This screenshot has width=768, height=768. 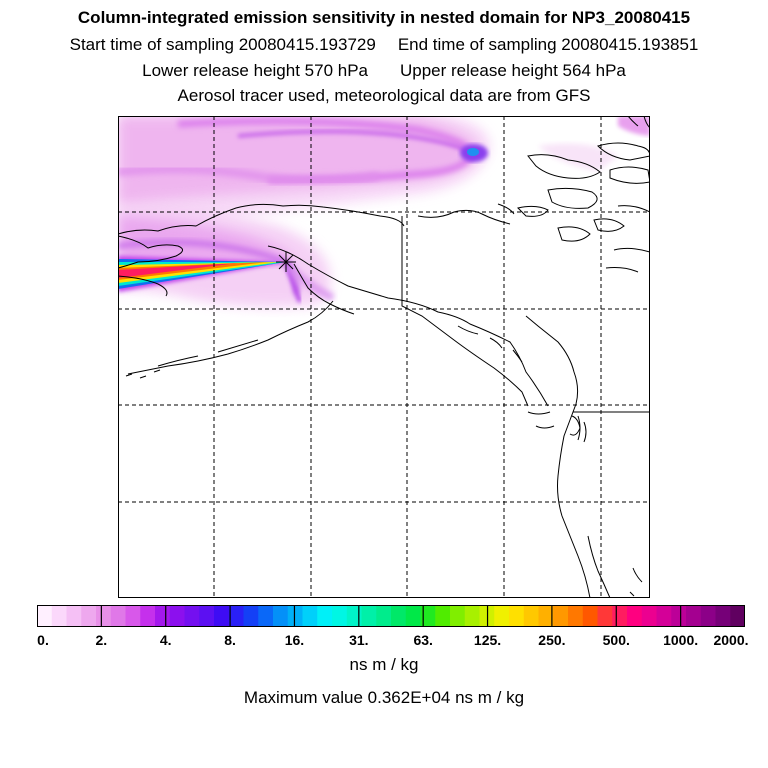 I want to click on colorbar-tick-label: 63., so click(x=423, y=640).